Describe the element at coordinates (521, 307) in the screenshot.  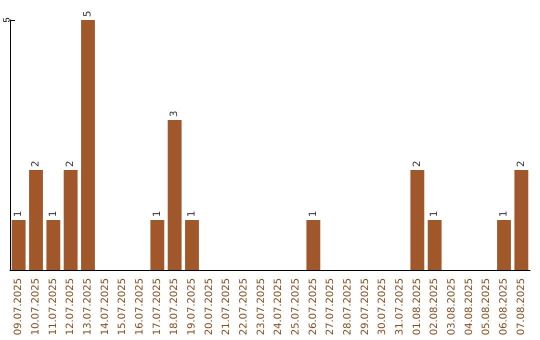
I see `x-tick-label: 07.08.2025` at that location.